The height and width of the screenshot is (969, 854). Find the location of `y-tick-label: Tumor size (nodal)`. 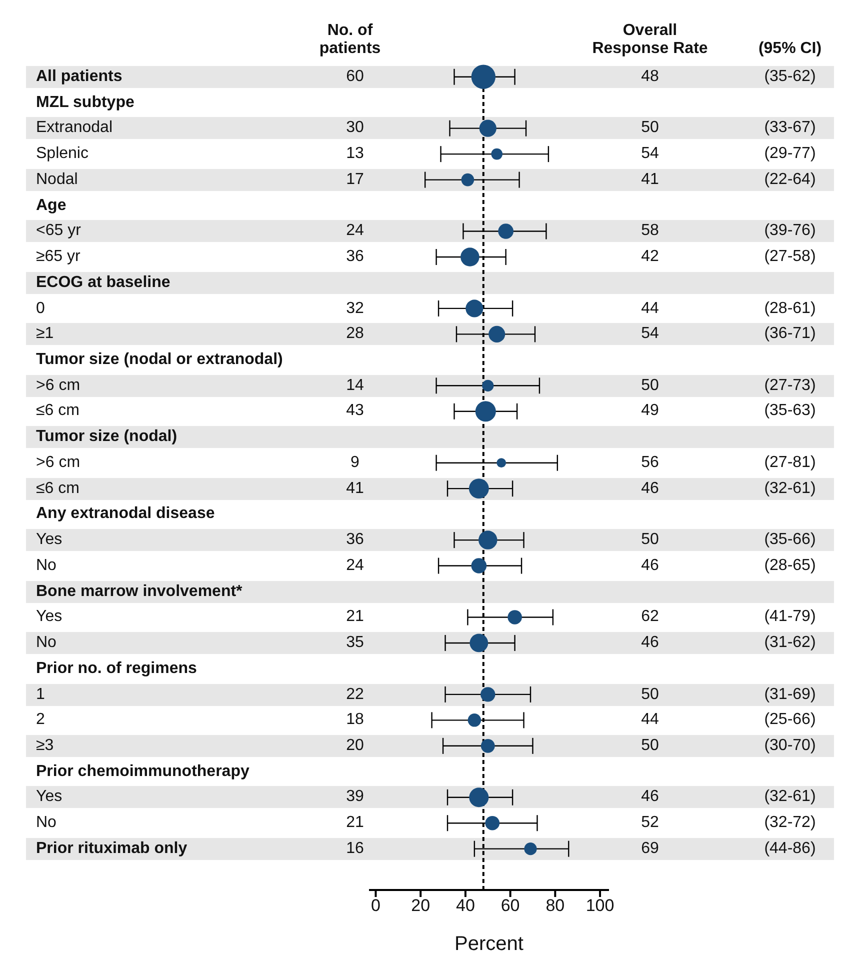

y-tick-label: Tumor size (nodal) is located at coordinates (107, 437).